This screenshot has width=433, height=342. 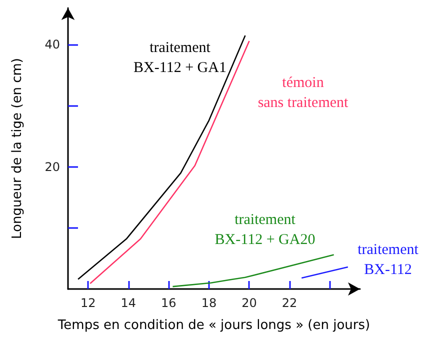 What do you see at coordinates (249, 303) in the screenshot?
I see `x-tick-label: 20` at bounding box center [249, 303].